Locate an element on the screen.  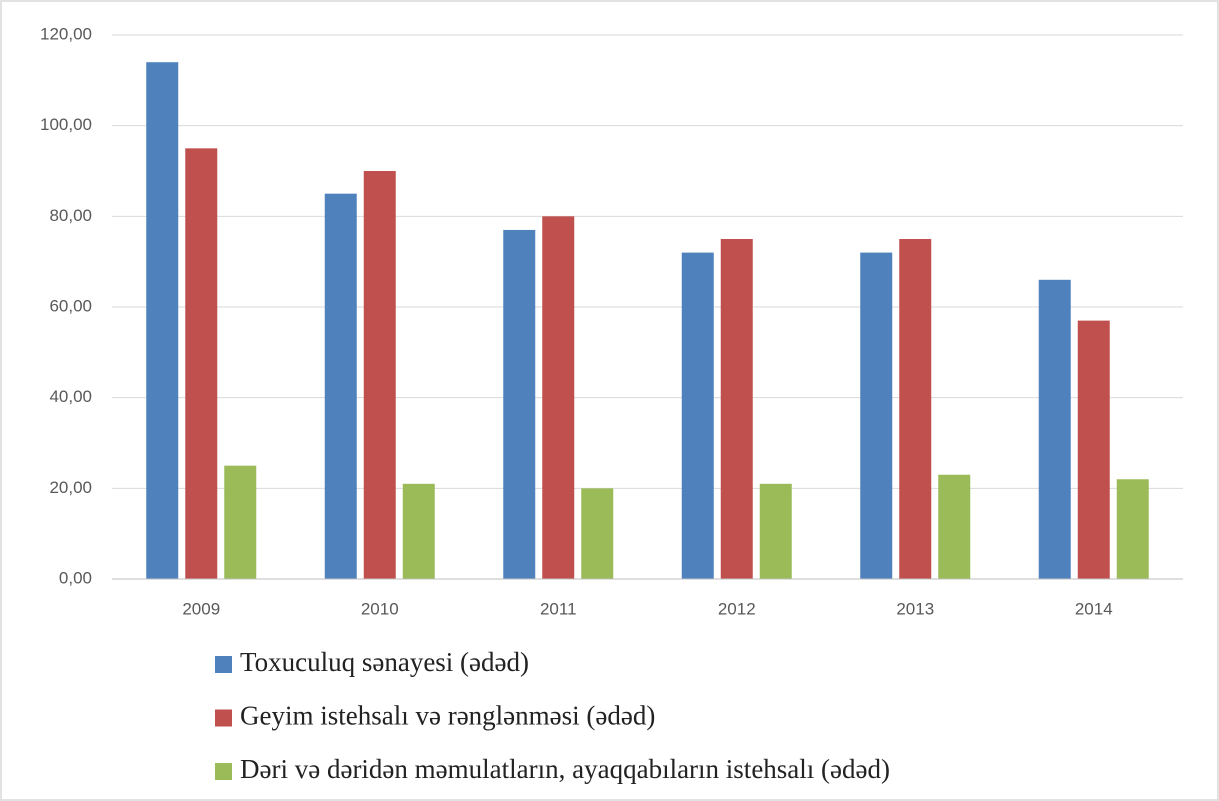
y-tick-label: 60,00 is located at coordinates (70, 305).